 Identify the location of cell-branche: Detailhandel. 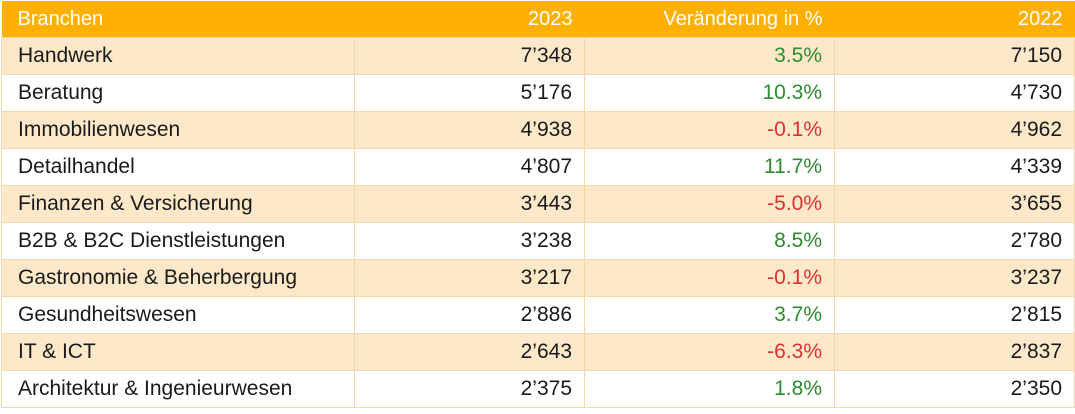
(178, 167).